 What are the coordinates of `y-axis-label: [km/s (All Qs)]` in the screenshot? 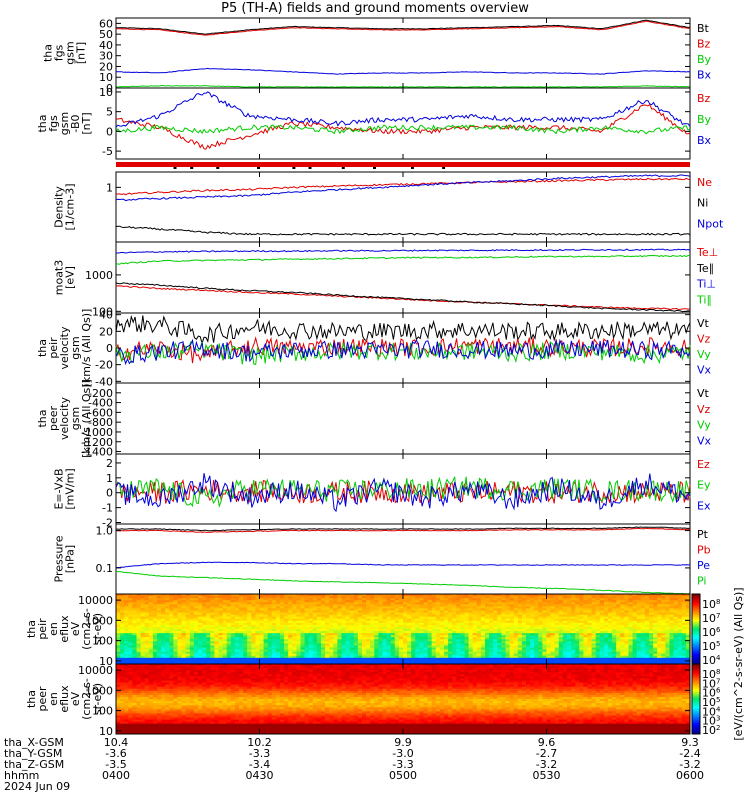 It's located at (86, 348).